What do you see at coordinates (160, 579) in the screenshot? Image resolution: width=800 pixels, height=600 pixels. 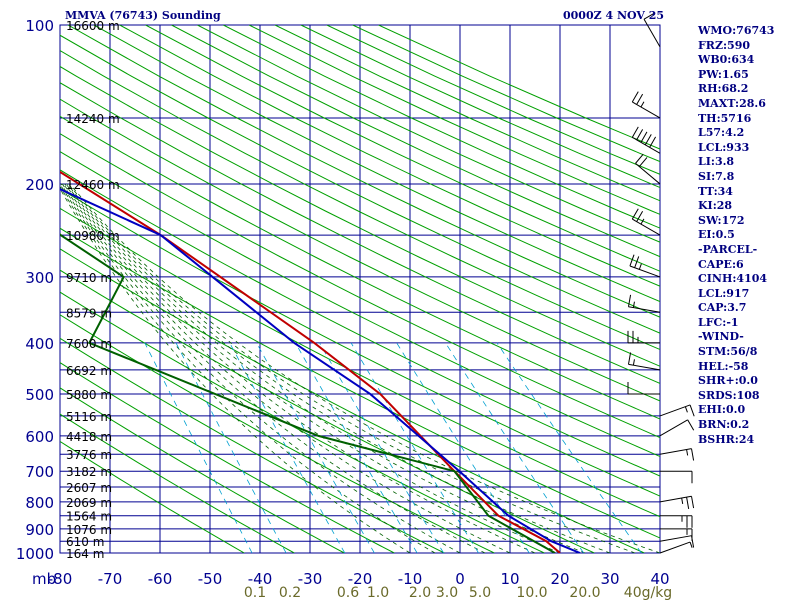 I see `x-tick-label: -60` at bounding box center [160, 579].